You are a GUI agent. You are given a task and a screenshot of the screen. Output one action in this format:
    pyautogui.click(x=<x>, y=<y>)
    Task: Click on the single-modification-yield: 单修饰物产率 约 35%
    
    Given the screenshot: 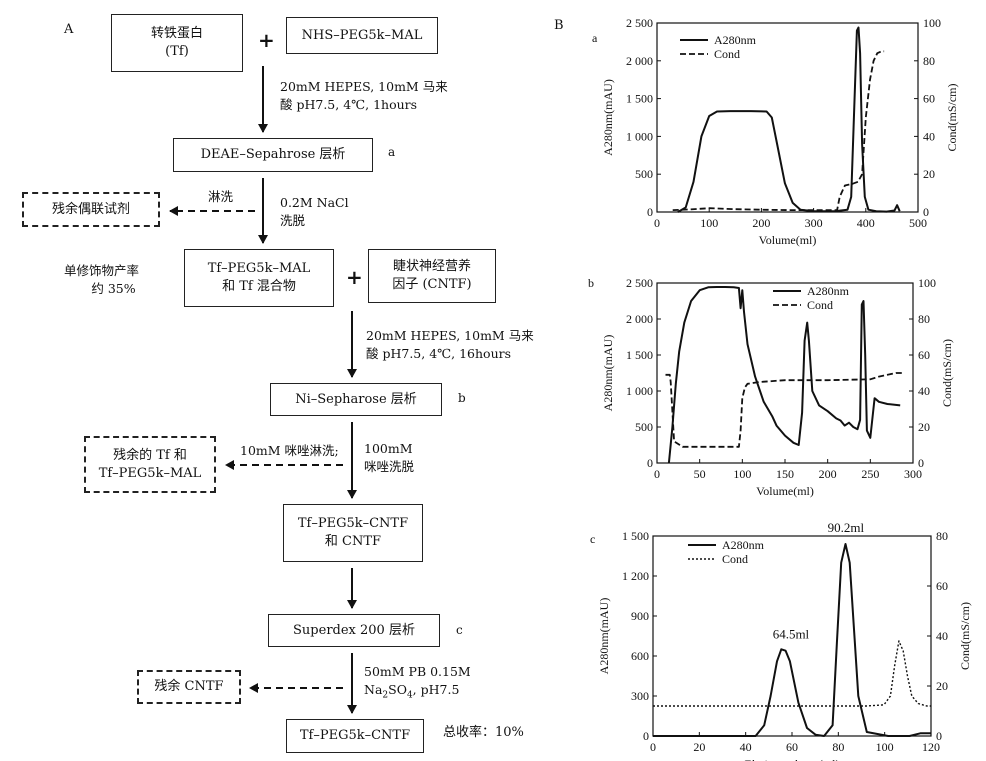 What is the action you would take?
    pyautogui.click(x=101, y=280)
    